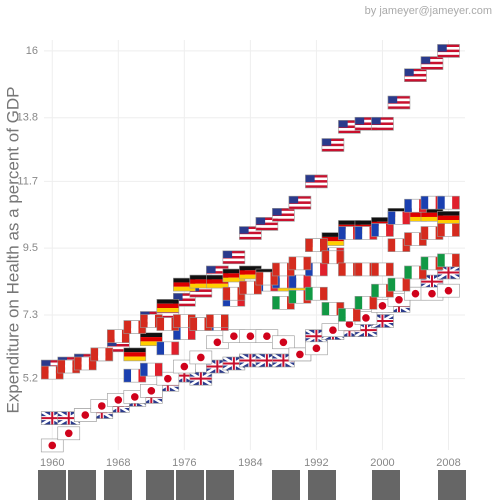  What do you see at coordinates (250, 463) in the screenshot?
I see `x-tick-label: 1984` at bounding box center [250, 463].